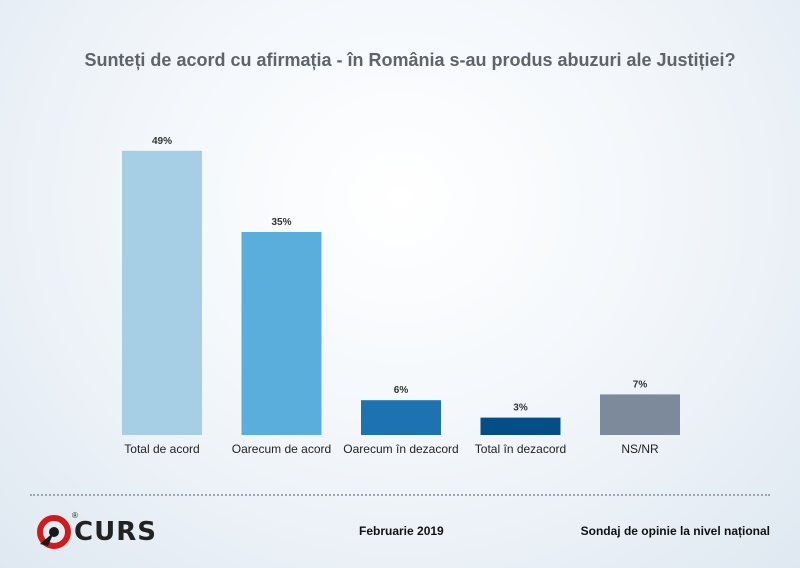 The height and width of the screenshot is (568, 800). Describe the element at coordinates (161, 449) in the screenshot. I see `category-label-0: Total de acord` at that location.